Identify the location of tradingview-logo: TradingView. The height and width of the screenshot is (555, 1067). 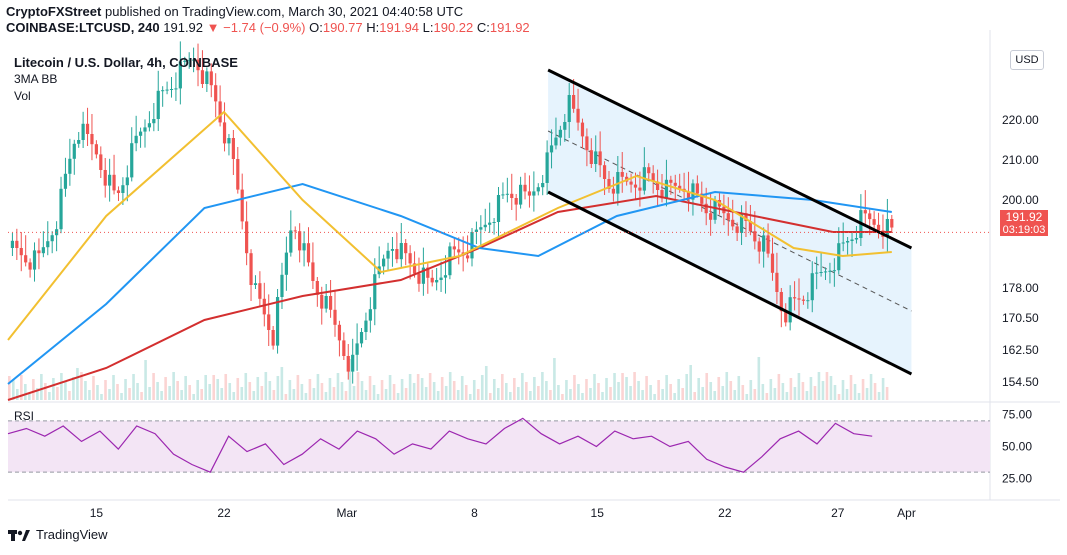
(58, 534).